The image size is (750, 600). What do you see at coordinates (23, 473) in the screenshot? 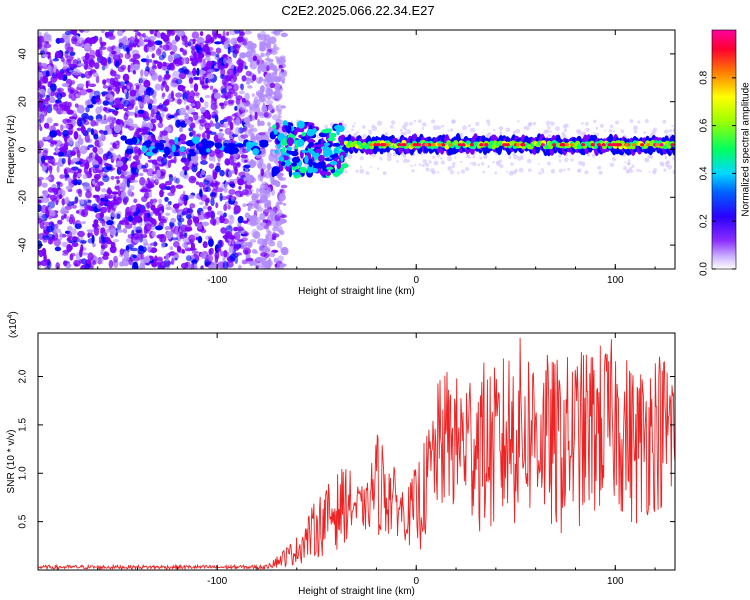
I see `y-tick-label: 1.0` at bounding box center [23, 473].